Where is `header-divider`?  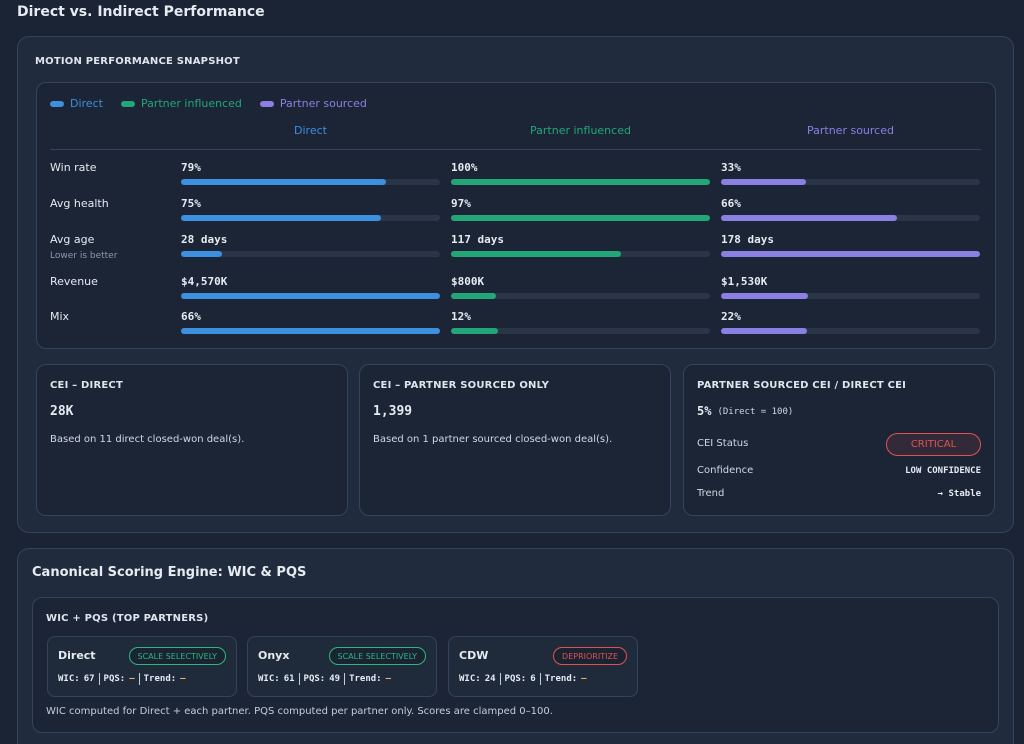
header-divider is located at coordinates (515, 149).